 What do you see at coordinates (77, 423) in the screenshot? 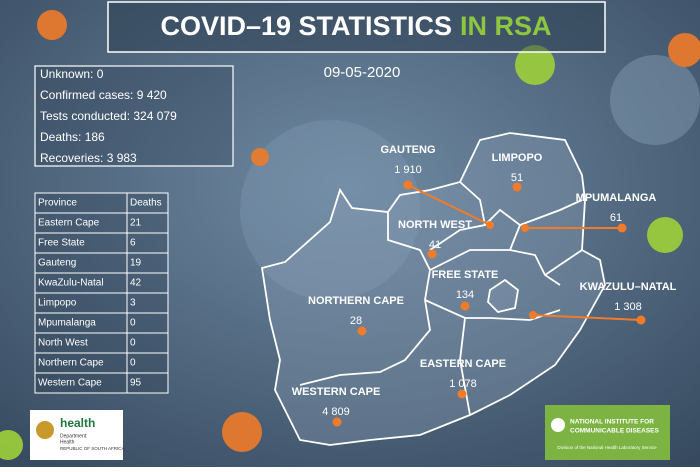
I see `health-name: health` at bounding box center [77, 423].